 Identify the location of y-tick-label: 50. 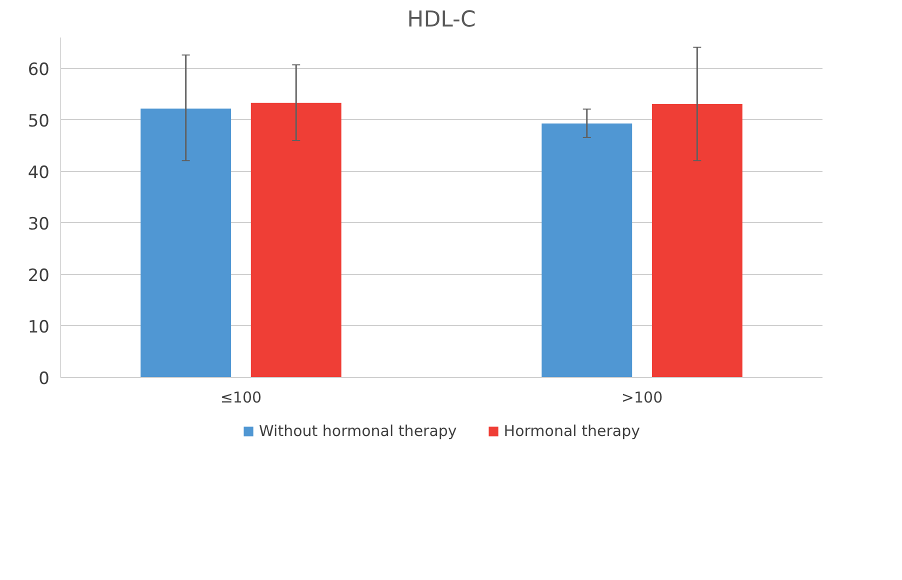
(39, 121).